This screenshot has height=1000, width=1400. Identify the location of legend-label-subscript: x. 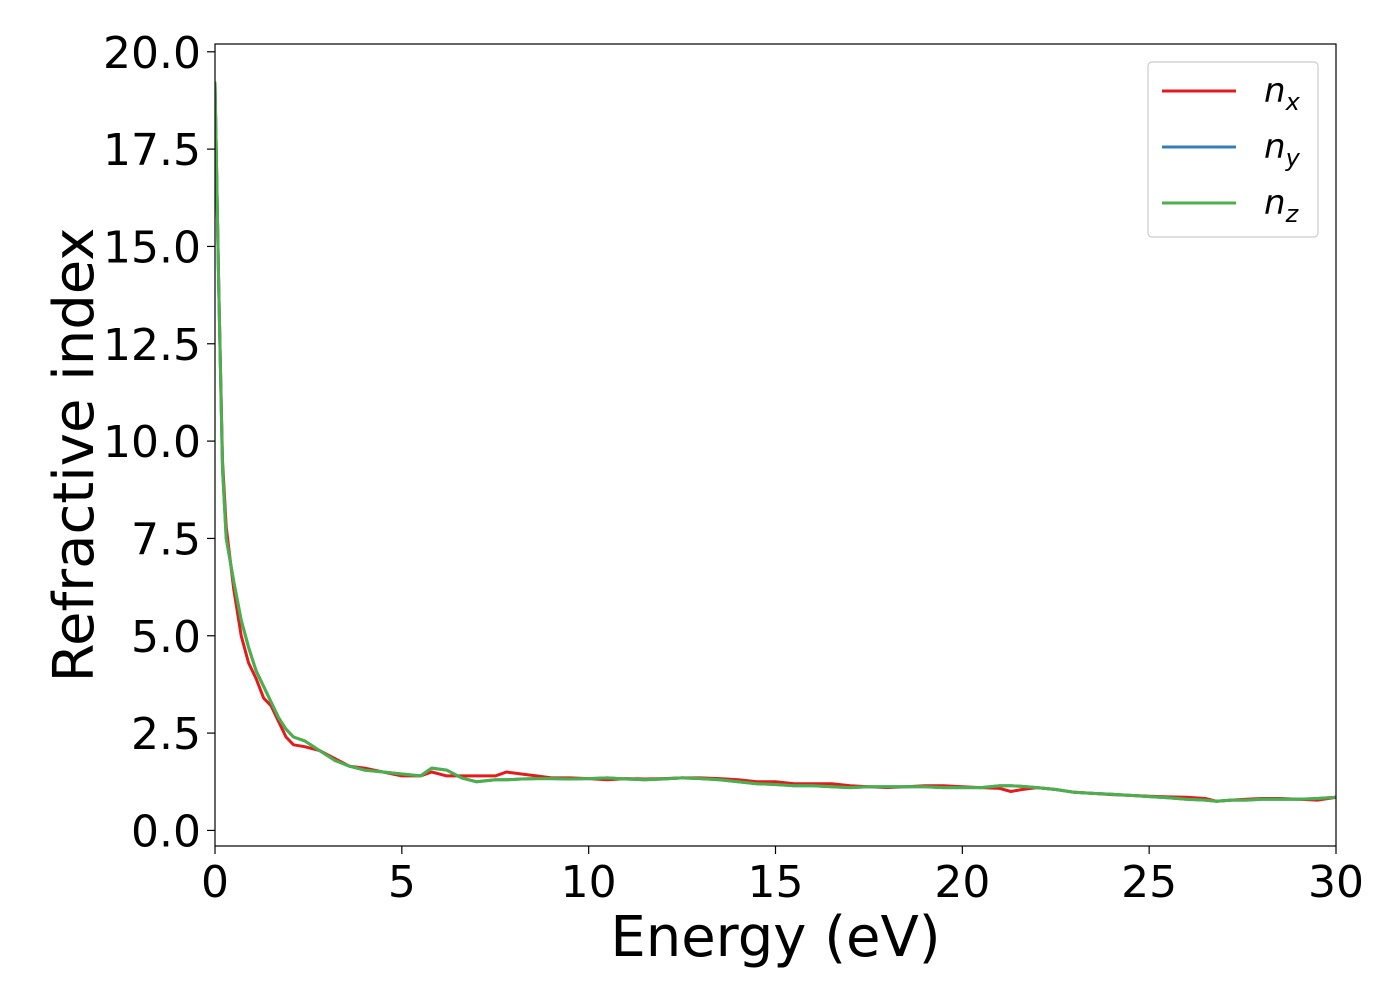
(1293, 102).